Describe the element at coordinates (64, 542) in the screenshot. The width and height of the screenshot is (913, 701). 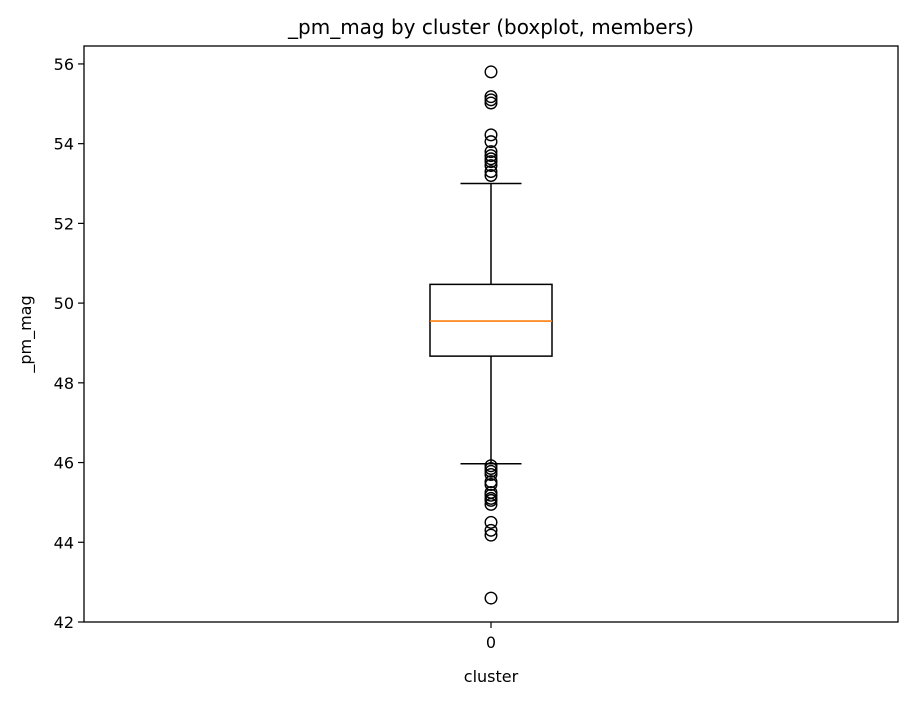
I see `y-tick-label: 44` at that location.